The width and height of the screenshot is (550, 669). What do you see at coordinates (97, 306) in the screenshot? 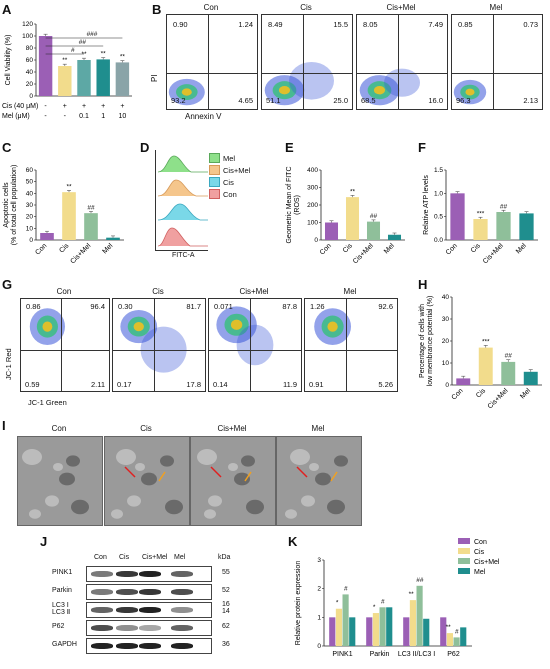
I see `quadrant-ur: 96.4` at bounding box center [97, 306].